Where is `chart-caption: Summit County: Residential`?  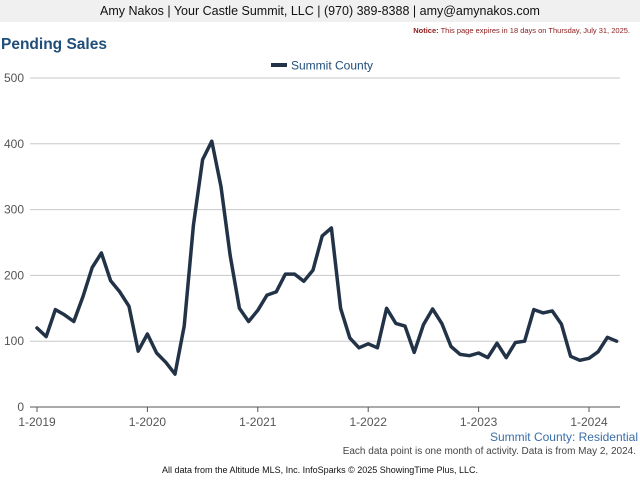 chart-caption: Summit County: Residential is located at coordinates (563, 437).